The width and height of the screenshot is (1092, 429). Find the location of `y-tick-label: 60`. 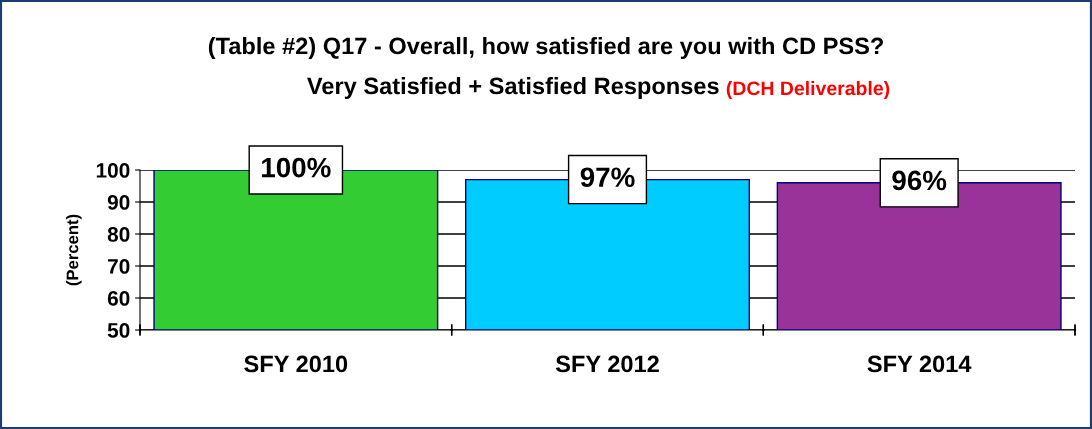

y-tick-label: 60 is located at coordinates (118, 298).